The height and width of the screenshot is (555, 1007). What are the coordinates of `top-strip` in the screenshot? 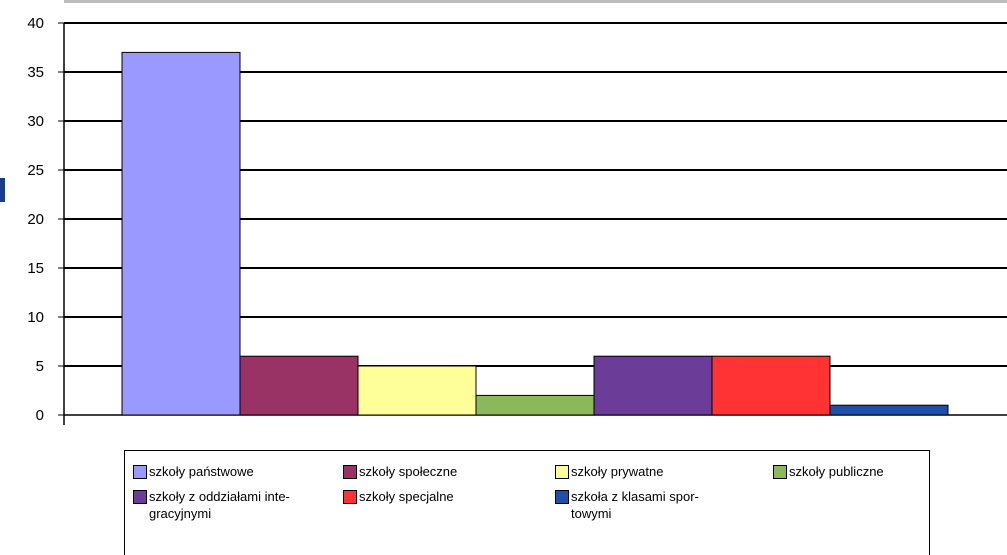 It's located at (535, 1).